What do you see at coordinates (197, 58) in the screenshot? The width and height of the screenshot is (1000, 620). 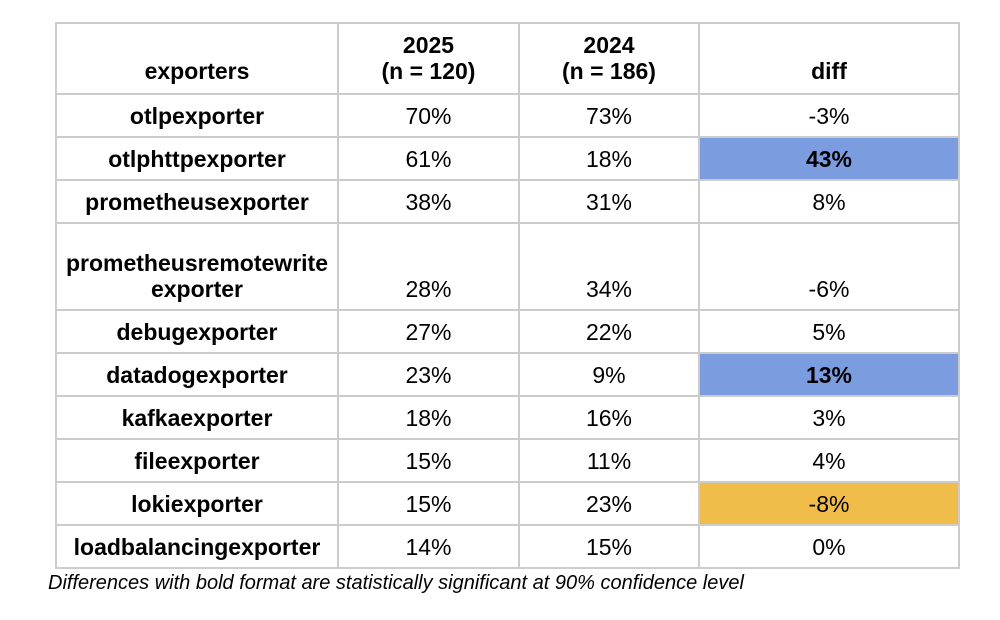 I see `column-header-exporters: exporters` at bounding box center [197, 58].